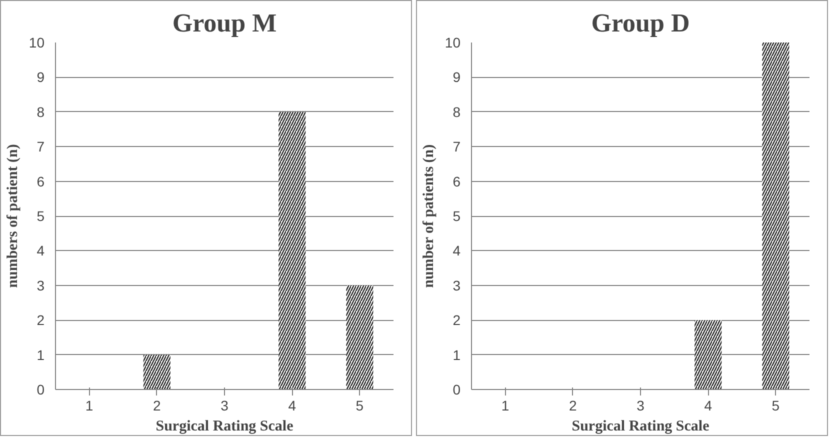  I want to click on y-axis-title: numbers of patient (n), so click(12, 216).